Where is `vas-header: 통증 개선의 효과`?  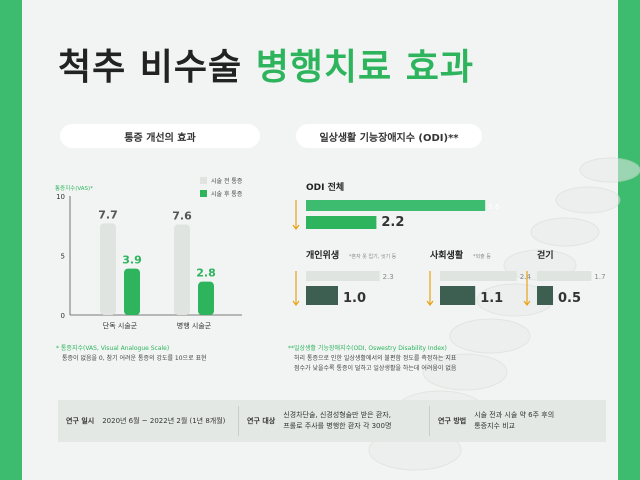 vas-header: 통증 개선의 효과 is located at coordinates (160, 136).